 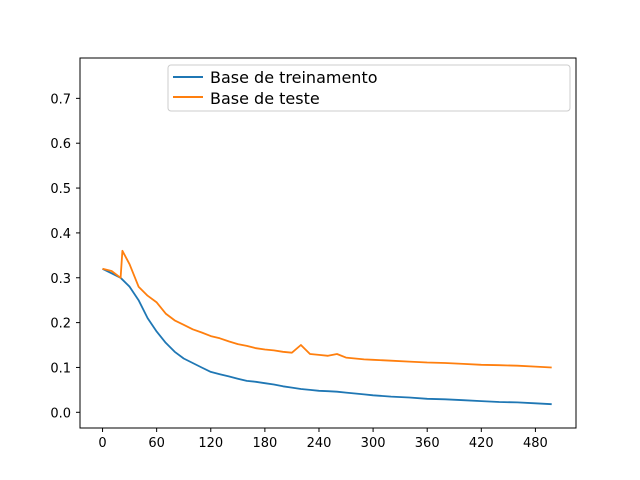 I want to click on x-tick-label-2: 120, so click(x=210, y=443).